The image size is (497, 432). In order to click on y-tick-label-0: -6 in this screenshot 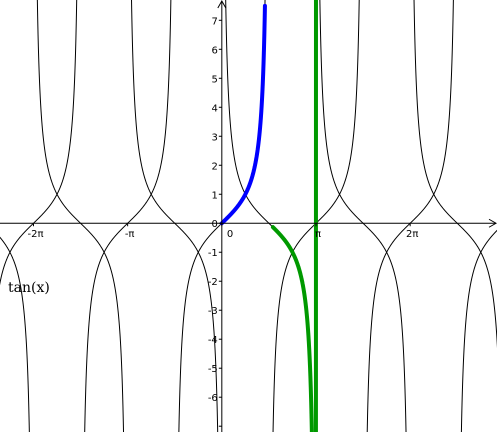, I will do `click(213, 398)`.